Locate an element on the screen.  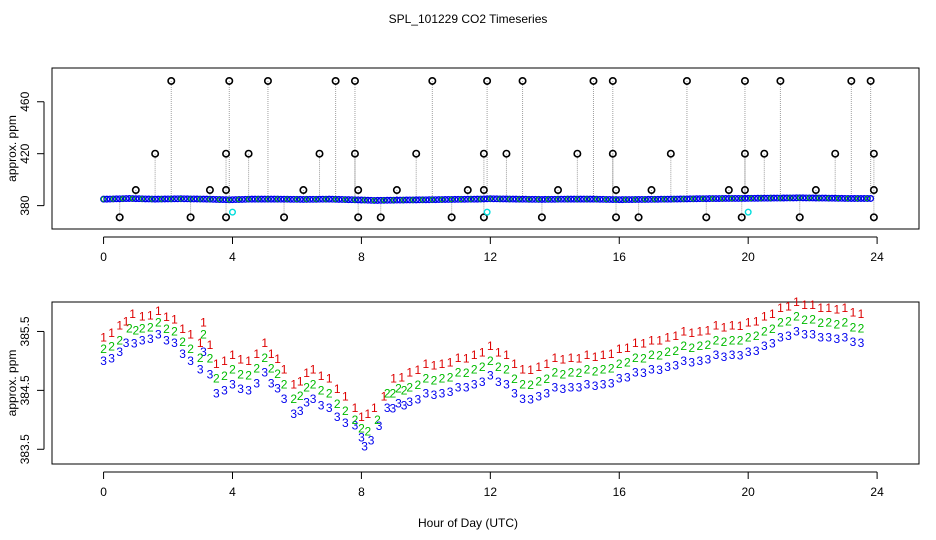
cyan-point is located at coordinates (232, 212).